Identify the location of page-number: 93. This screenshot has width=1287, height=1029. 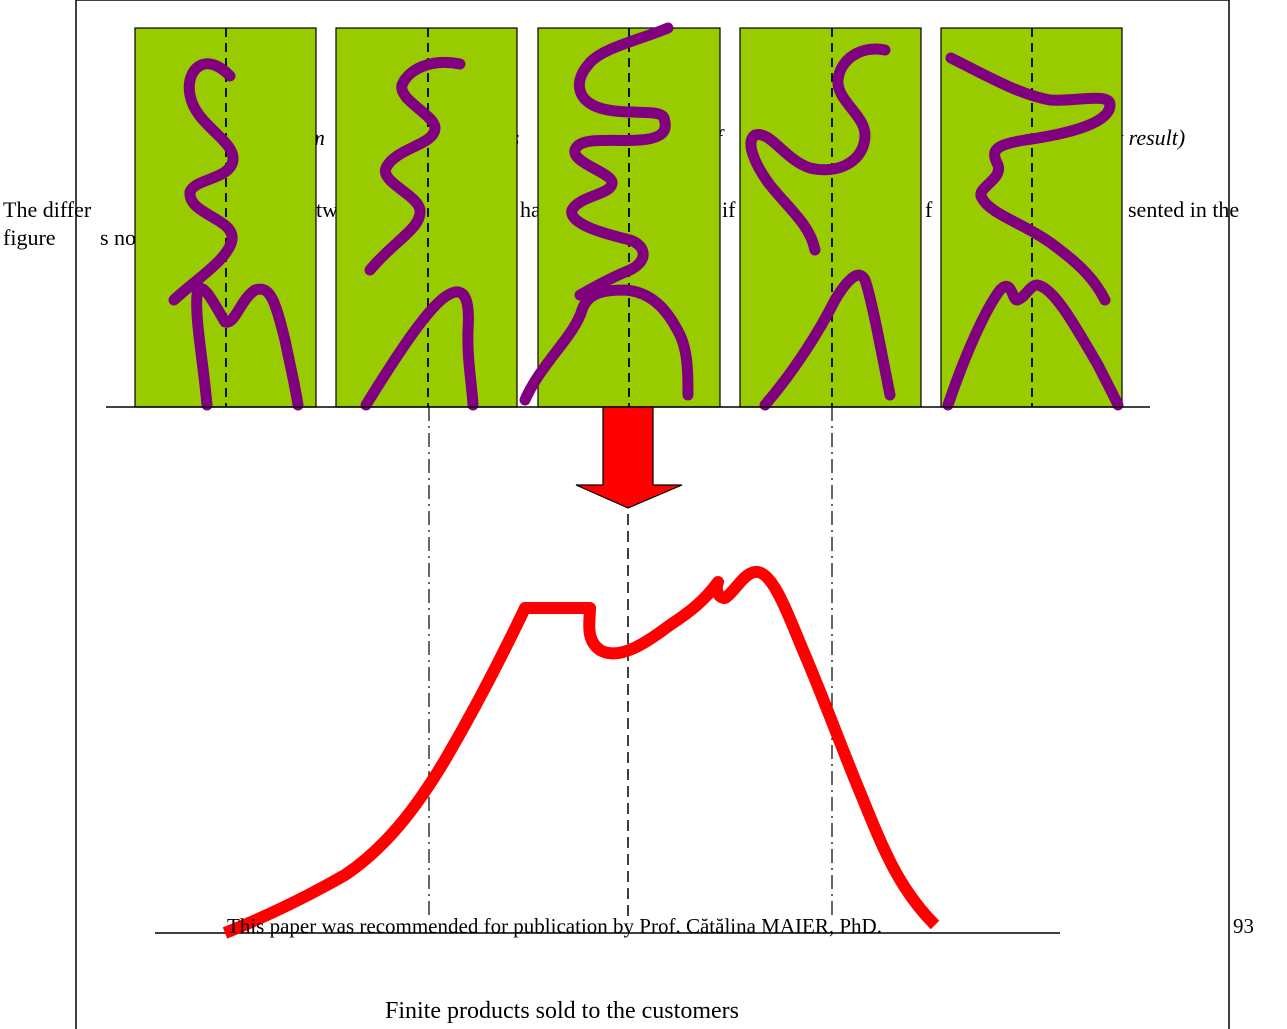
(1243, 926).